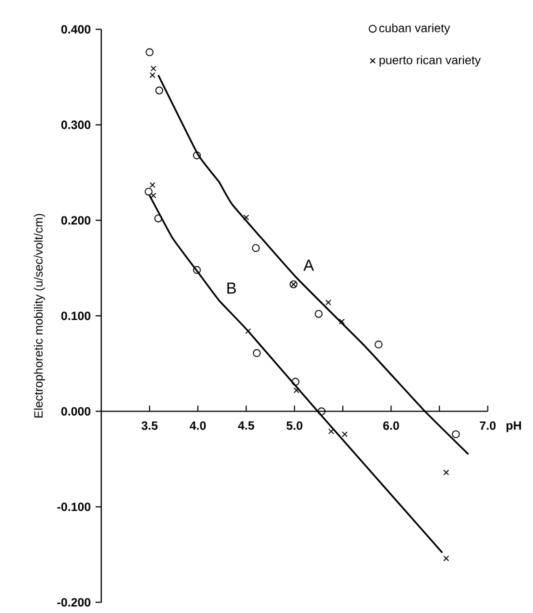 This screenshot has height=613, width=533. I want to click on y-tick-label: 0.400, so click(75, 29).